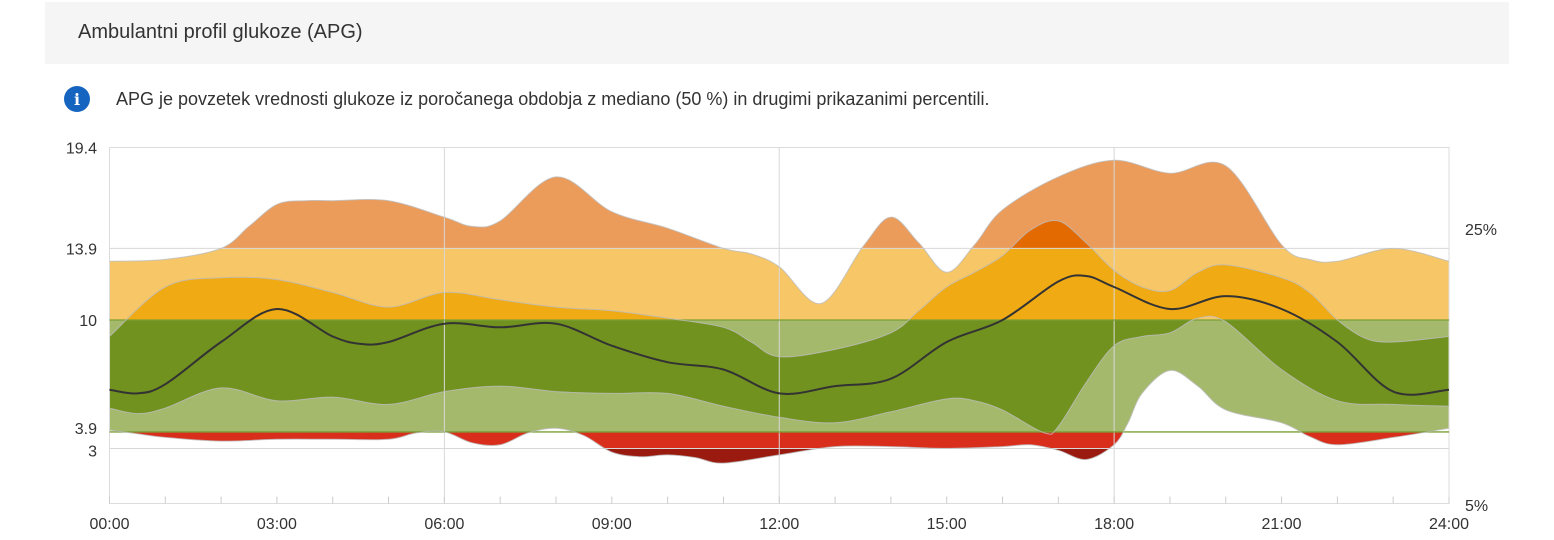  Describe the element at coordinates (947, 524) in the screenshot. I see `x-tick-label: 15:00` at that location.